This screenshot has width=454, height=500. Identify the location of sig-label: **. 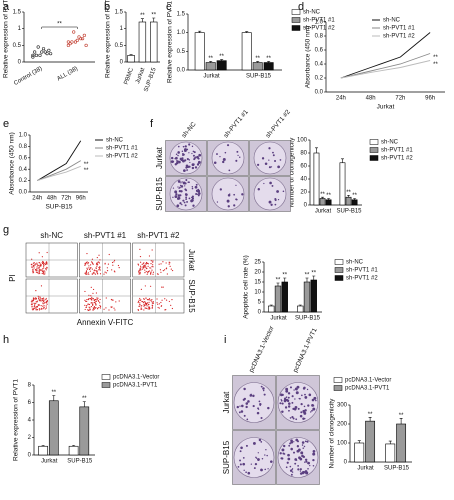
(268, 59).